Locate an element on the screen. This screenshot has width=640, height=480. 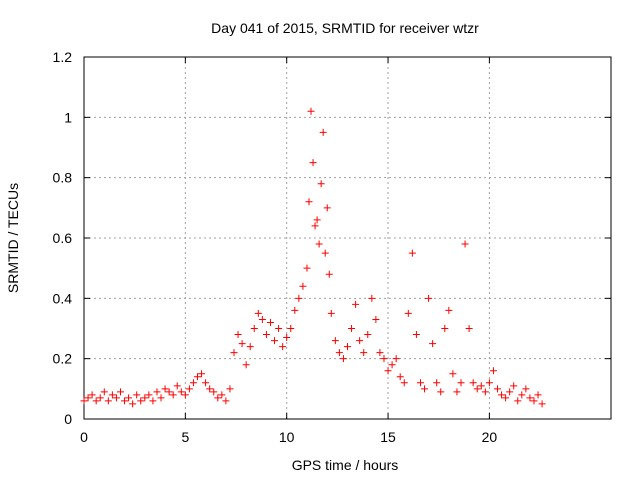
y-tick-label: 0.4 is located at coordinates (63, 298).